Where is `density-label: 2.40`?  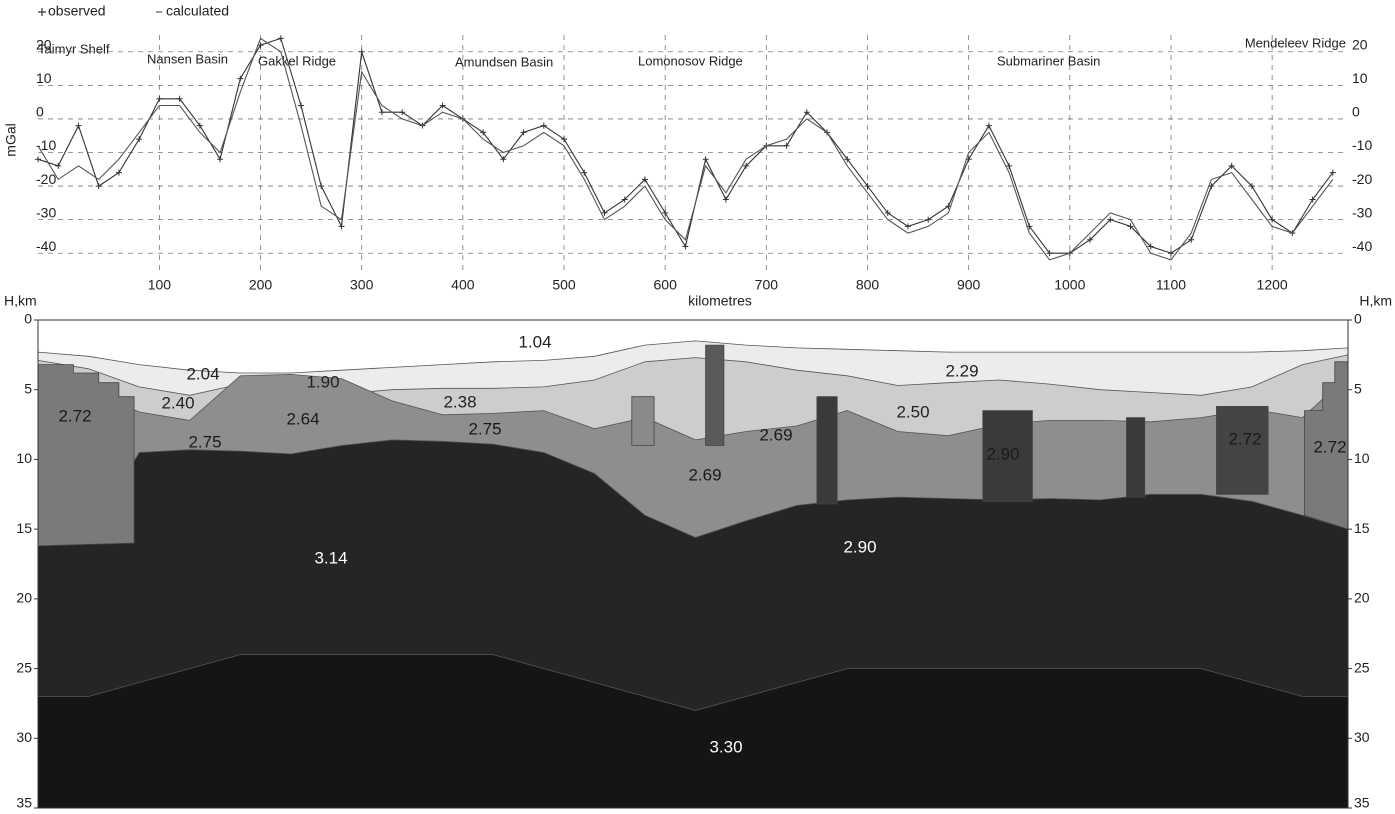 density-label: 2.40 is located at coordinates (177, 402).